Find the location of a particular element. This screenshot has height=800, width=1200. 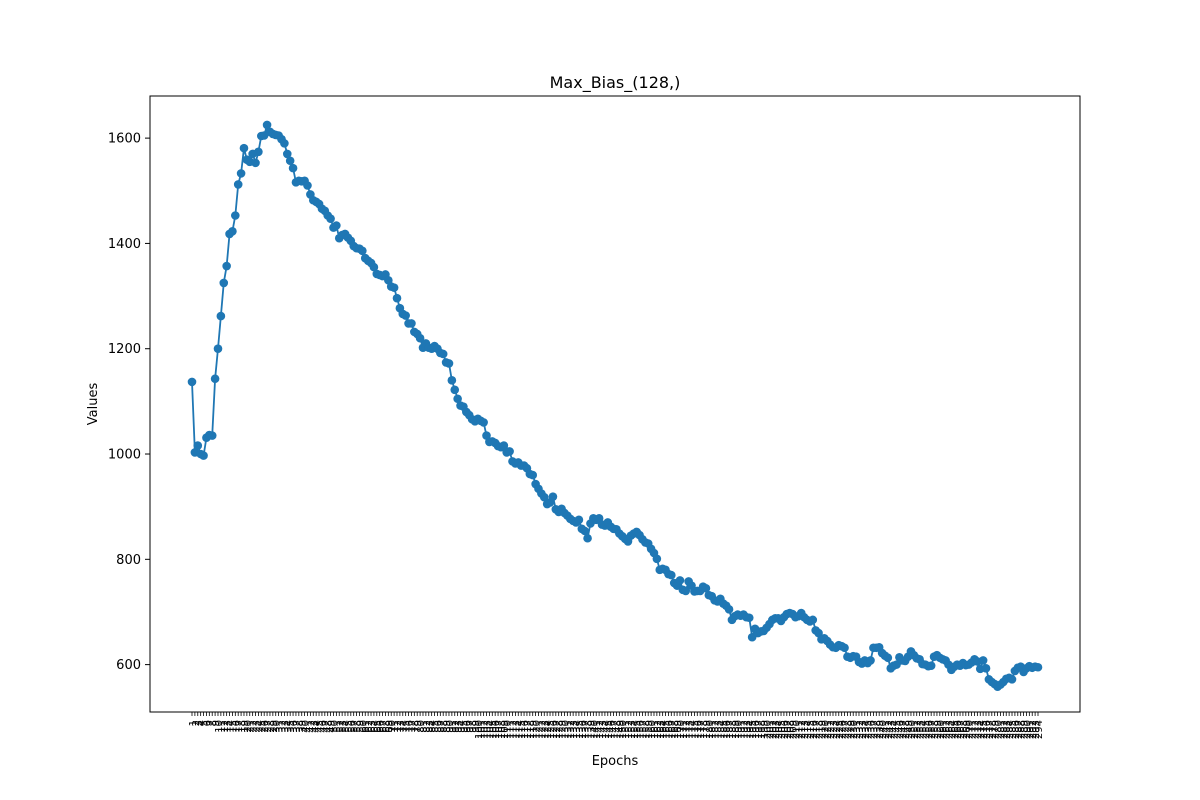

x-tick-label: 37 is located at coordinates (297, 726).